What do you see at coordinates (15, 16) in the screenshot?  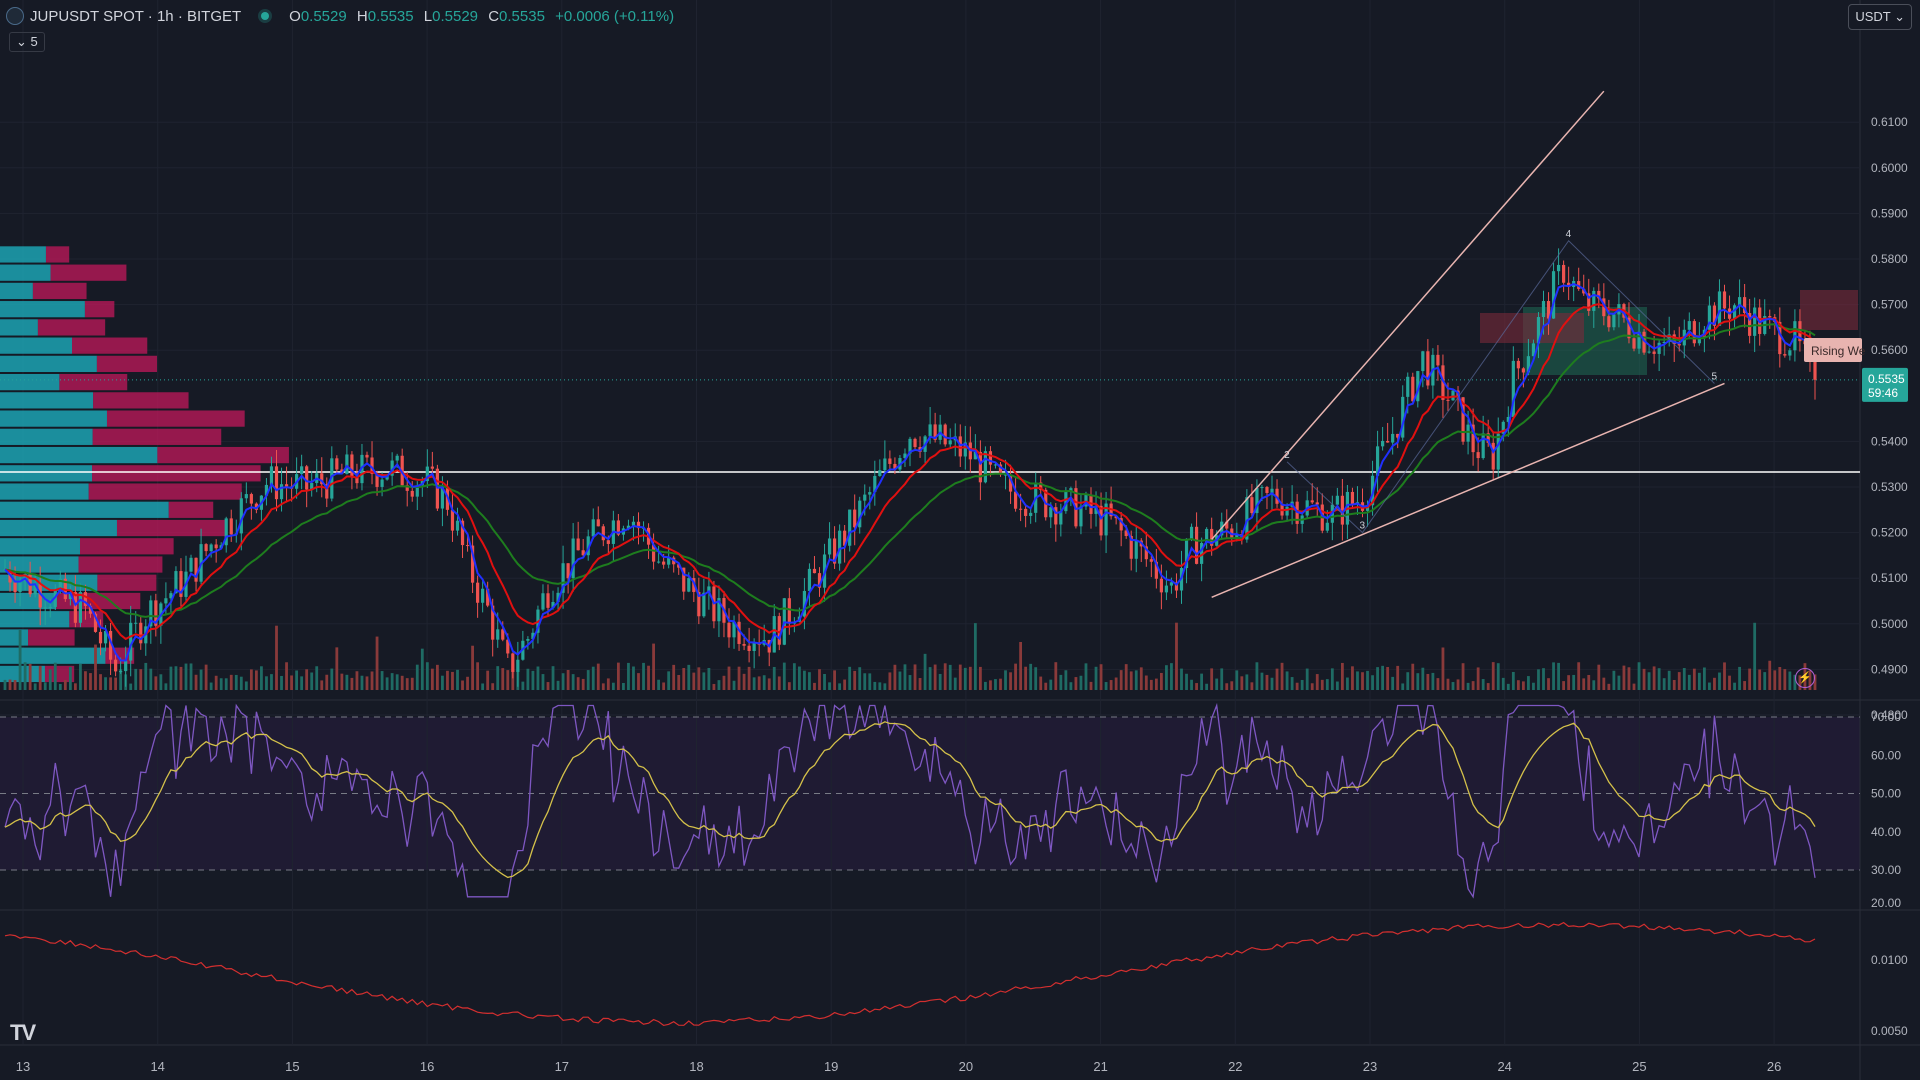 I see `symbol-logo-icon` at bounding box center [15, 16].